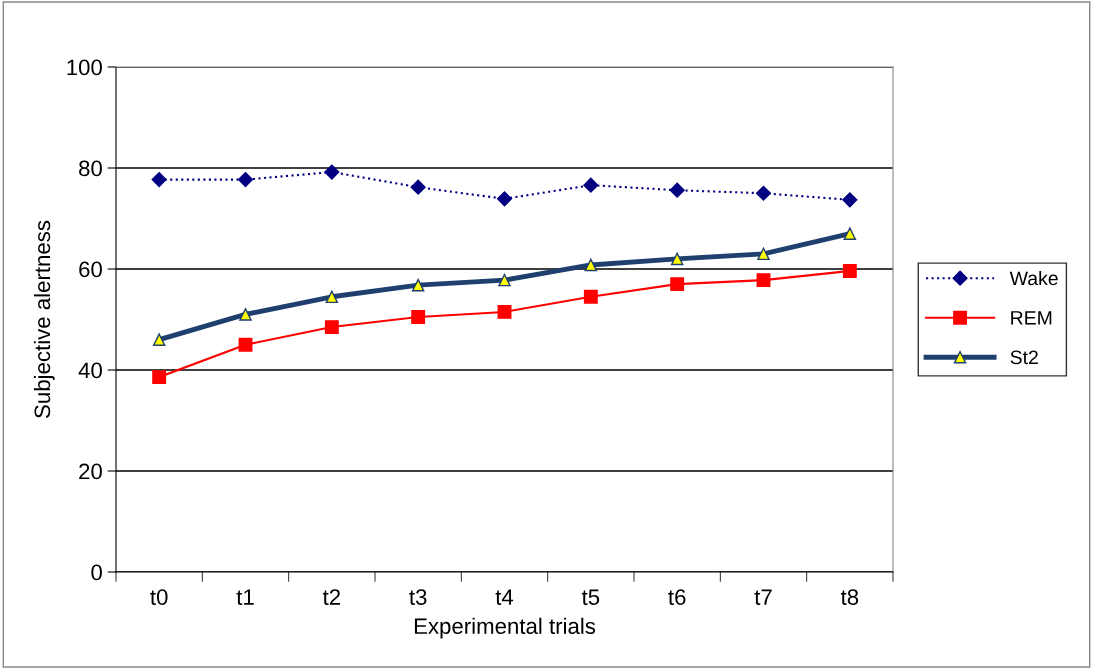 This screenshot has width=1093, height=669. Describe the element at coordinates (90, 471) in the screenshot. I see `y-tick-label: 20` at that location.